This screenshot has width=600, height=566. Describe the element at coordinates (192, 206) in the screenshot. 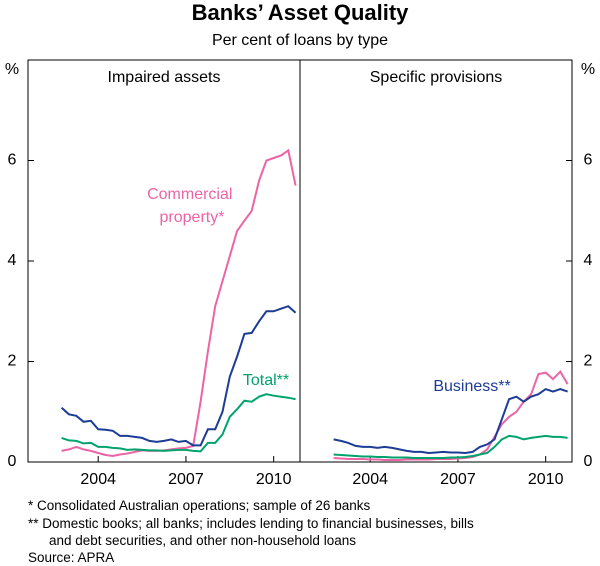

I see `series-label: Commercial property*` at that location.